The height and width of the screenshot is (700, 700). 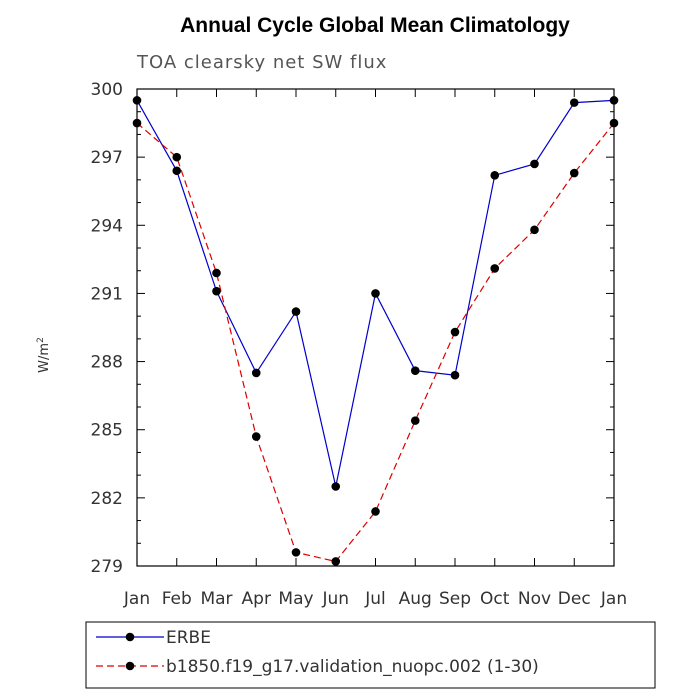 What do you see at coordinates (107, 294) in the screenshot?
I see `y-tick-label: 291` at bounding box center [107, 294].